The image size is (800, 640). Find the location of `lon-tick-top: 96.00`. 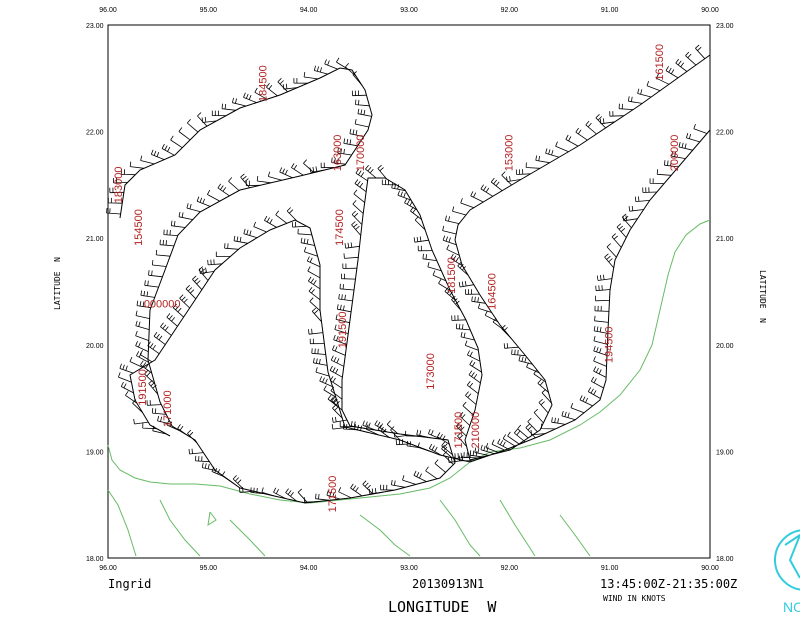

lon-tick-top: 96.00 is located at coordinates (108, 10).